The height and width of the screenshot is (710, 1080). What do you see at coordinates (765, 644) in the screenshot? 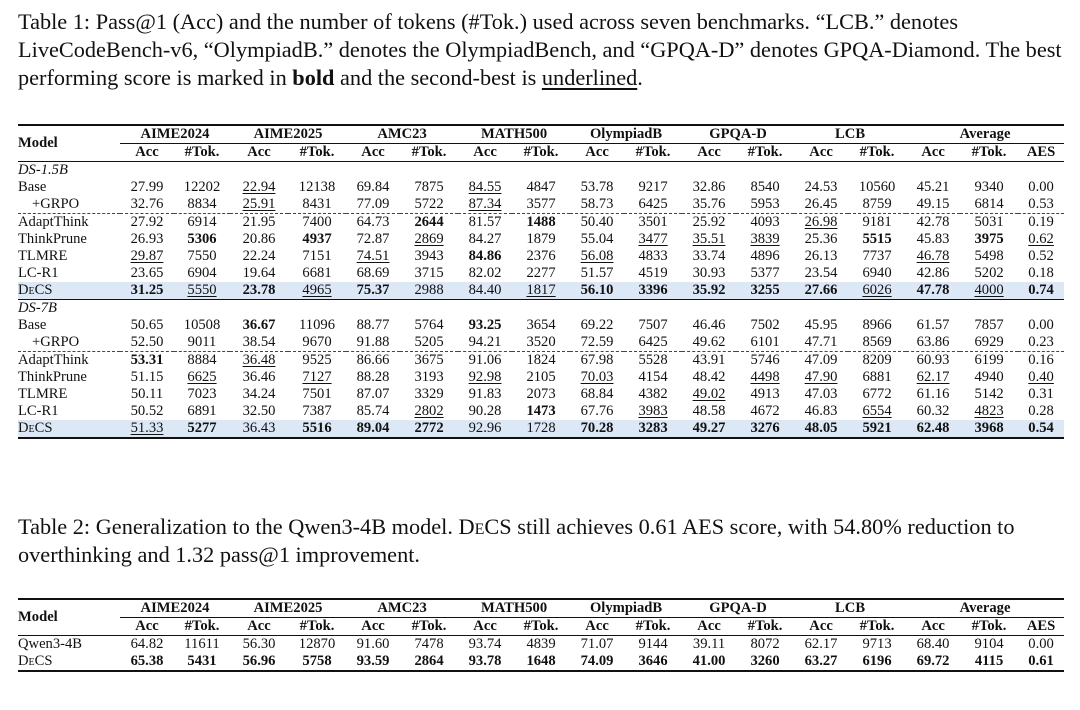
I see `table-cell: 8072` at bounding box center [765, 644].